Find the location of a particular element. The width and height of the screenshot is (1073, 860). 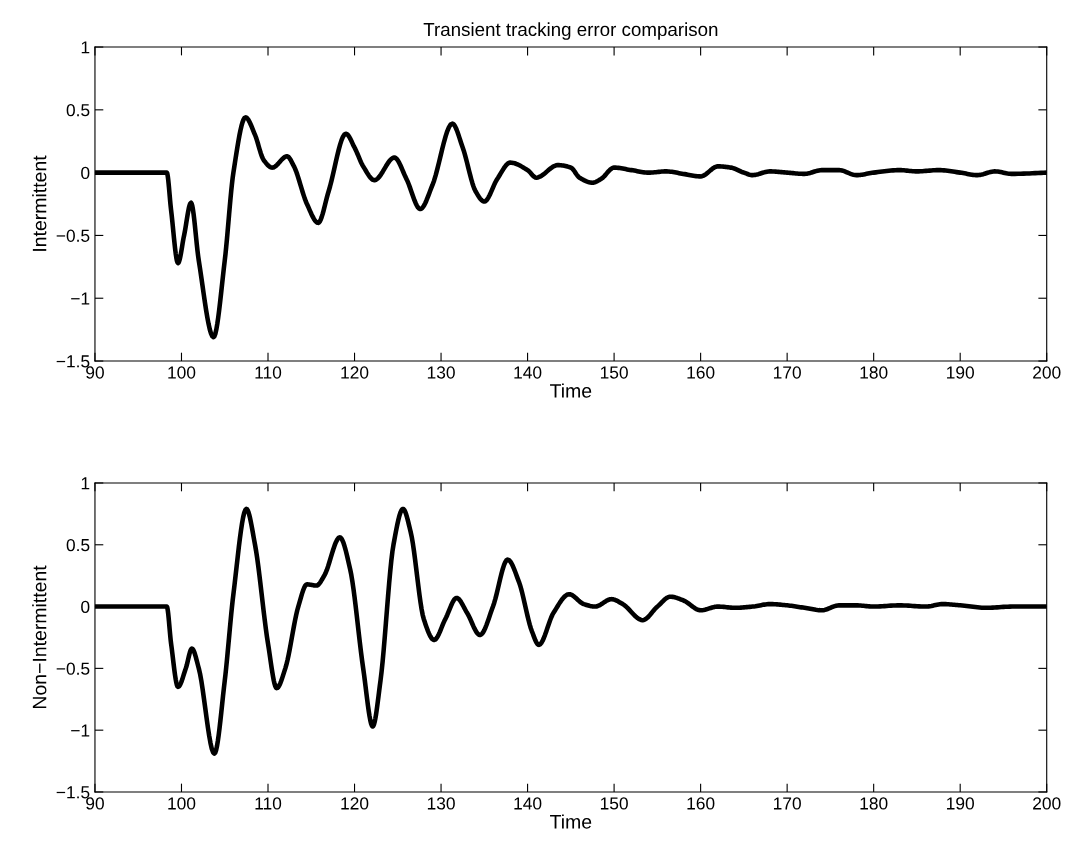

y-axis-title: Intermittent is located at coordinates (39, 203).